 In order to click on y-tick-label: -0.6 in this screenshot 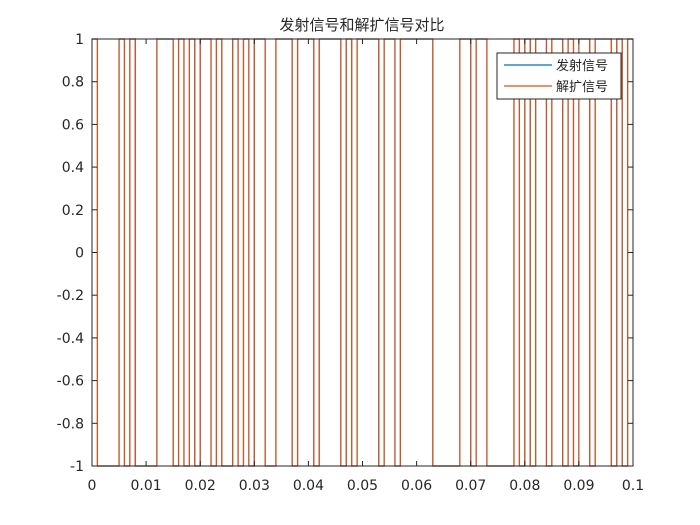, I will do `click(70, 382)`.